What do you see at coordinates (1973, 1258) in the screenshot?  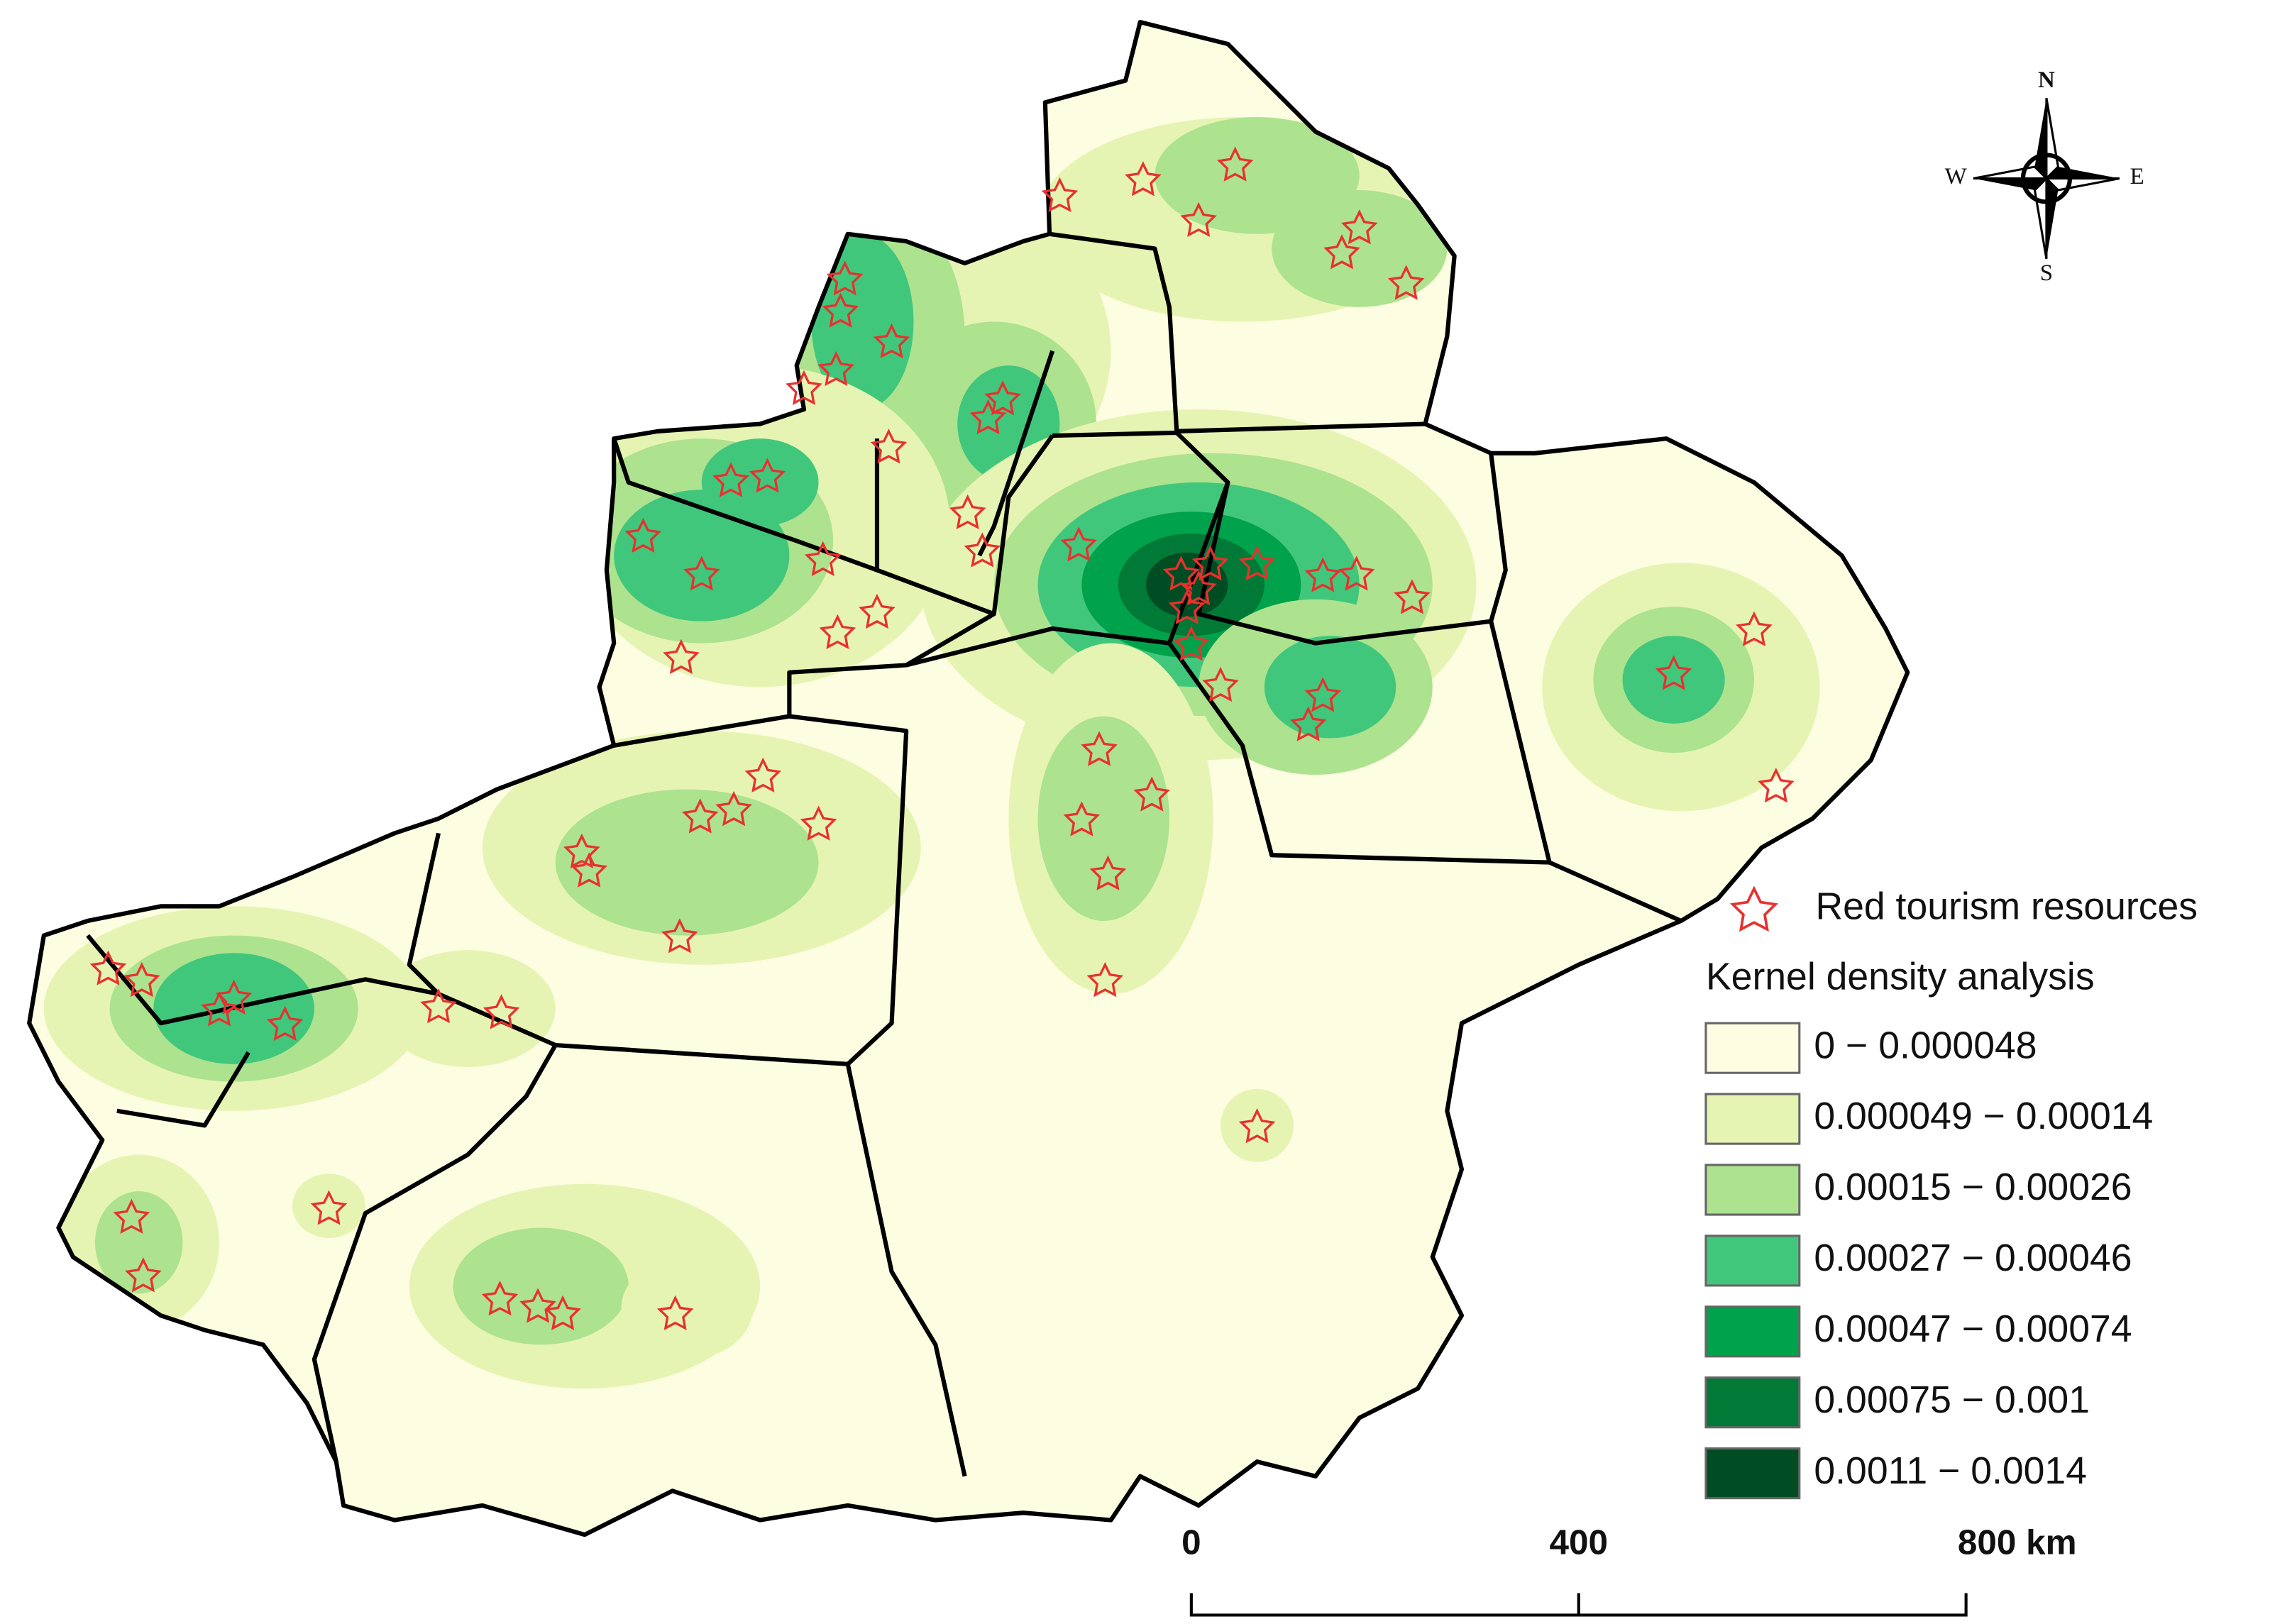 I see `legend-class-label: 0.00027 − 0.00046` at bounding box center [1973, 1258].